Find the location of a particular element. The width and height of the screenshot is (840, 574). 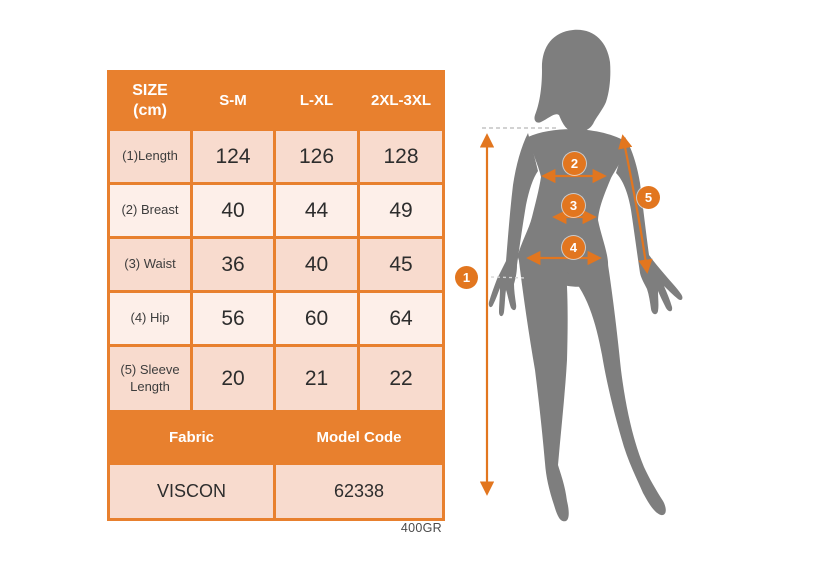

marker-3-waist: 3 is located at coordinates (573, 205).